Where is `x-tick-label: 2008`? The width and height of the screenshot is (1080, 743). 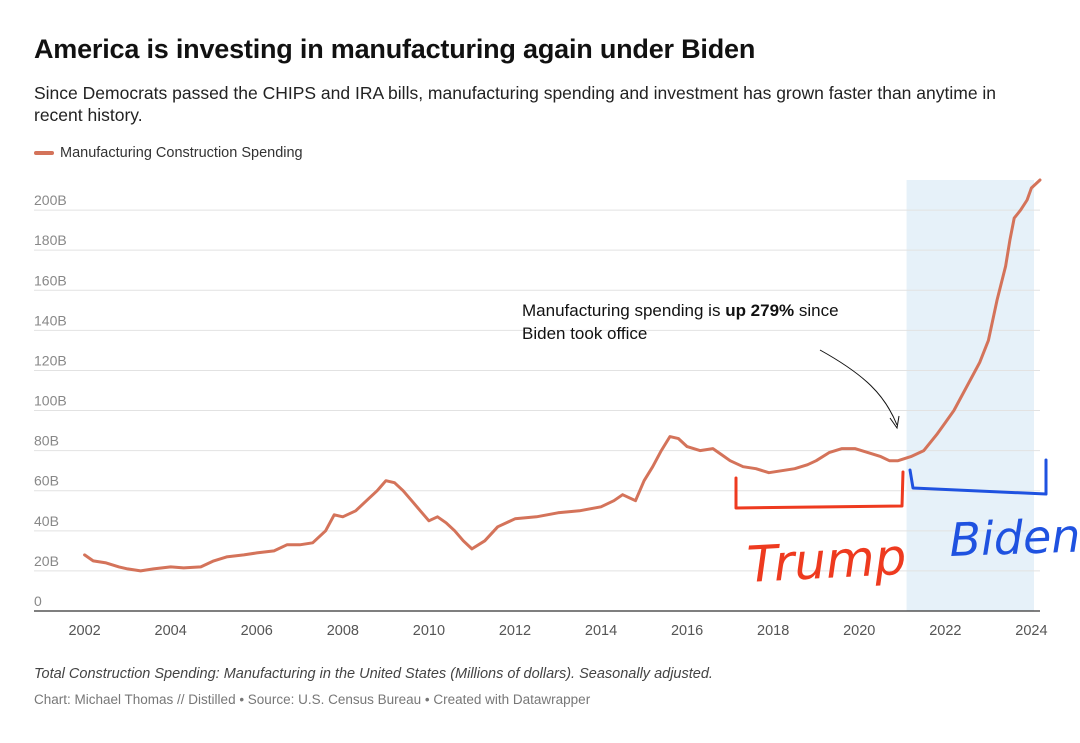
x-tick-label: 2008 is located at coordinates (343, 631).